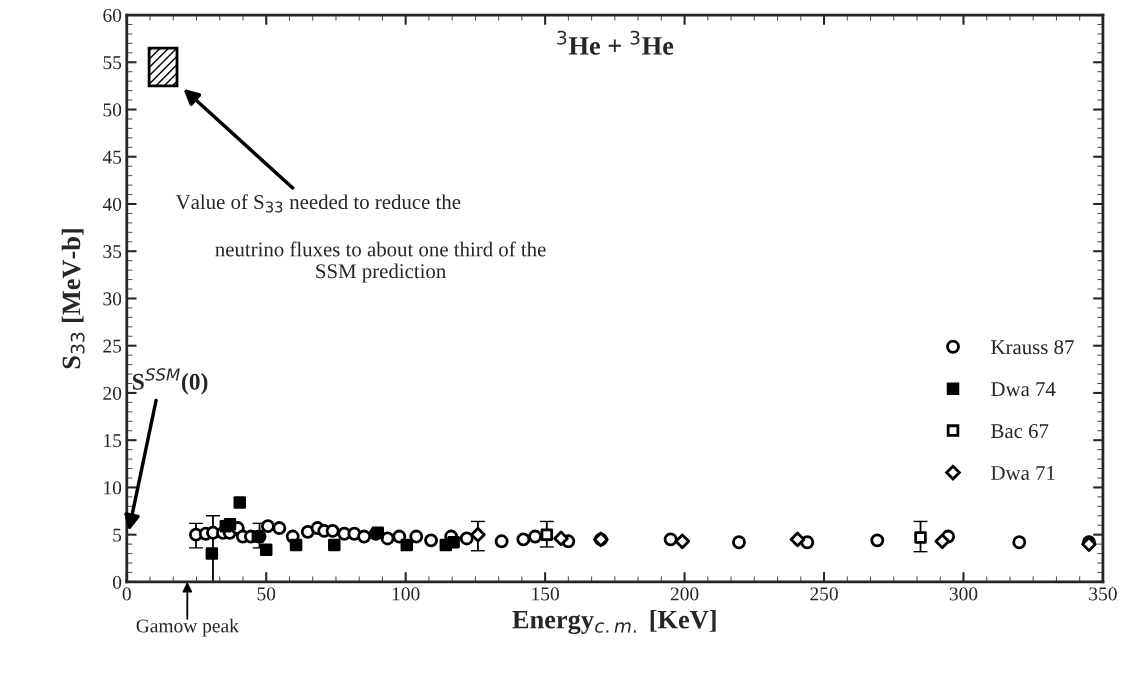 Image resolution: width=1122 pixels, height=683 pixels. What do you see at coordinates (1023, 473) in the screenshot?
I see `legend-label: Dwa 71` at bounding box center [1023, 473].